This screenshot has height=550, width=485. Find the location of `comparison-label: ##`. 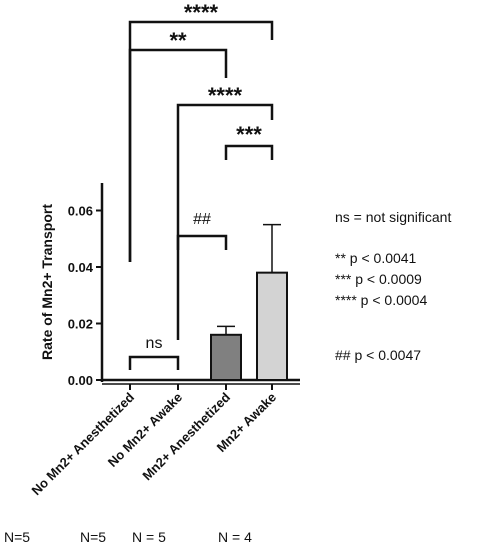

comparison-label: ## is located at coordinates (202, 219).